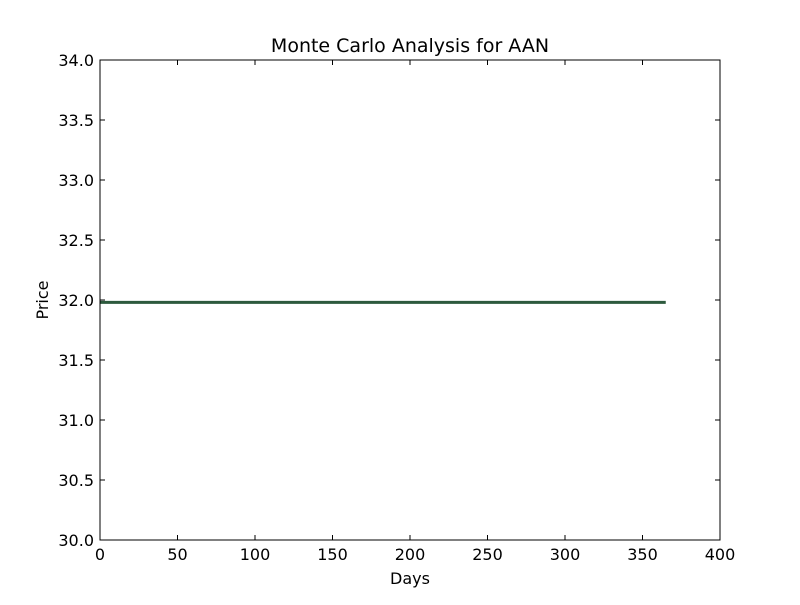 This screenshot has width=800, height=605. I want to click on y-tick-label: 31.0, so click(76, 420).